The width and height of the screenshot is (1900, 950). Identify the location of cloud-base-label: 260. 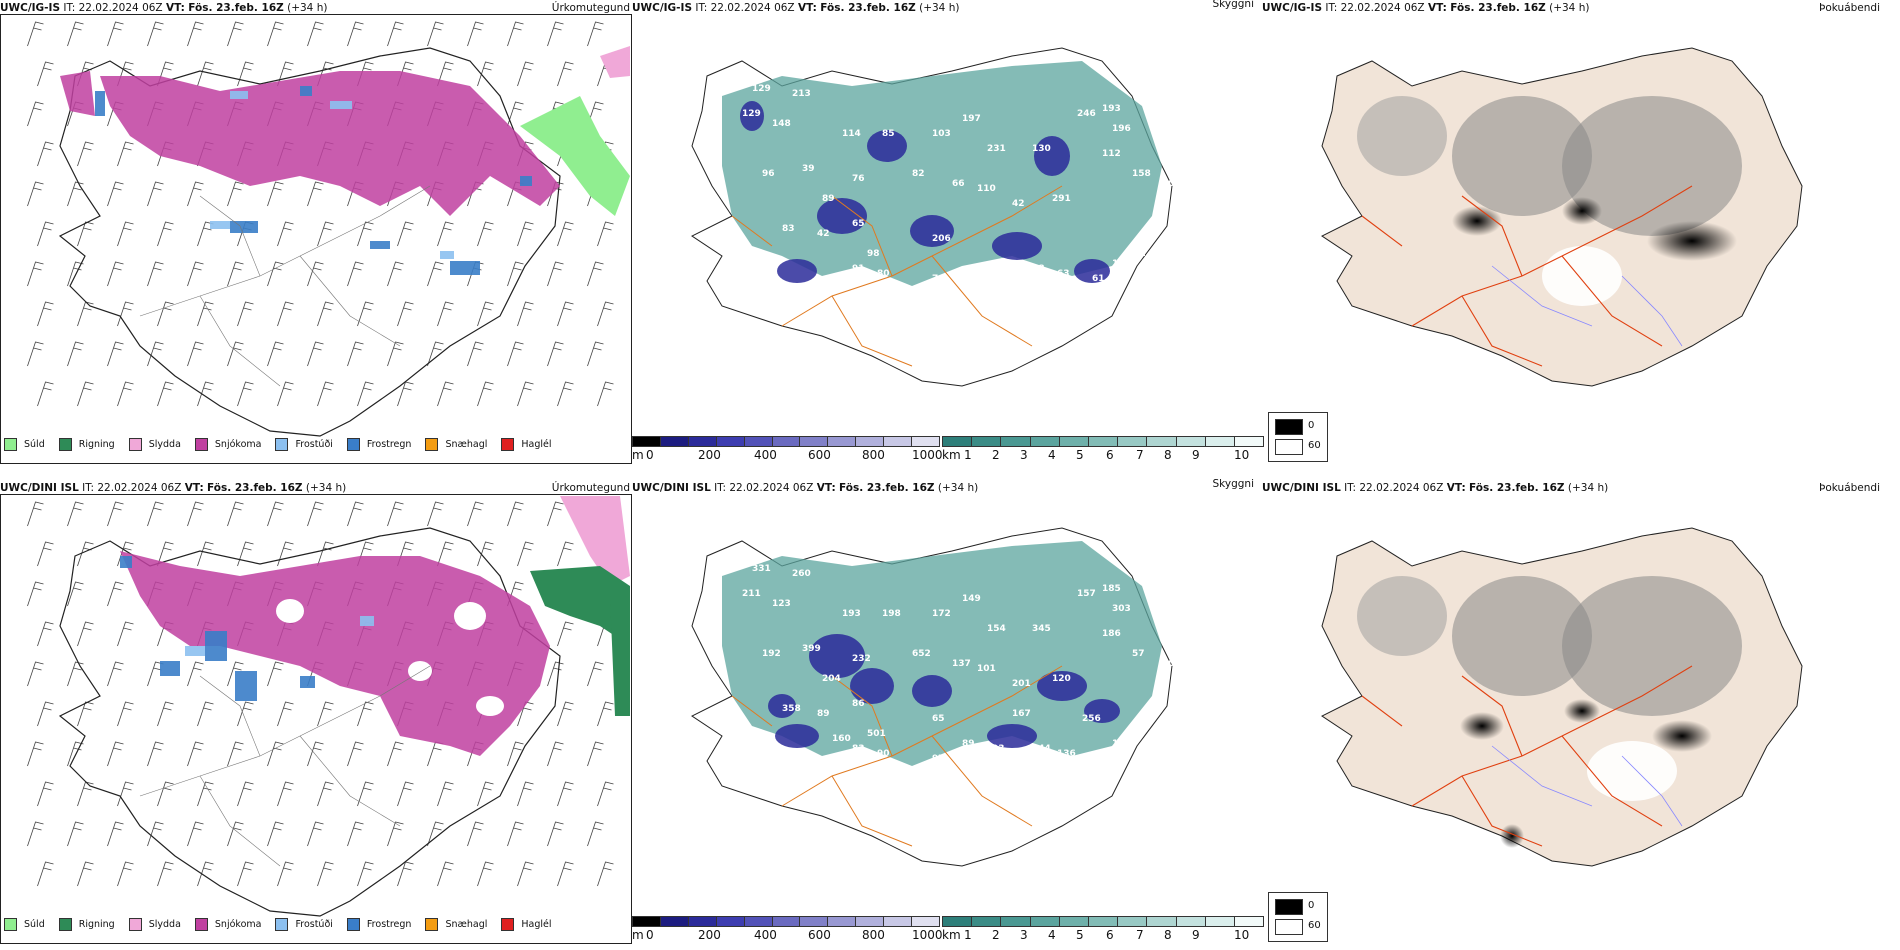
(801, 574).